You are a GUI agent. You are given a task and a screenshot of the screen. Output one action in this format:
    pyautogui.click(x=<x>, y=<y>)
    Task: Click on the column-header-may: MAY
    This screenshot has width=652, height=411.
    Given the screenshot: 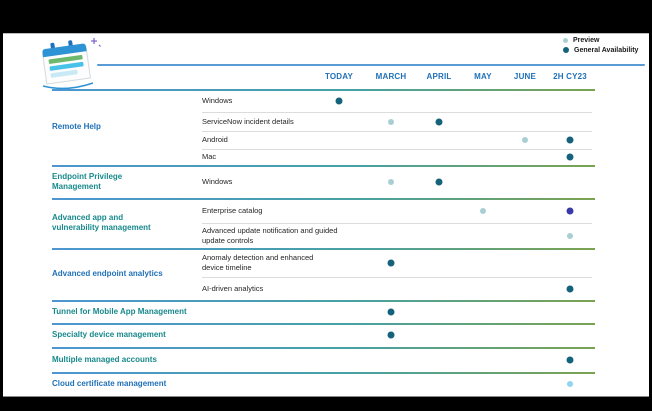 What is the action you would take?
    pyautogui.click(x=483, y=76)
    